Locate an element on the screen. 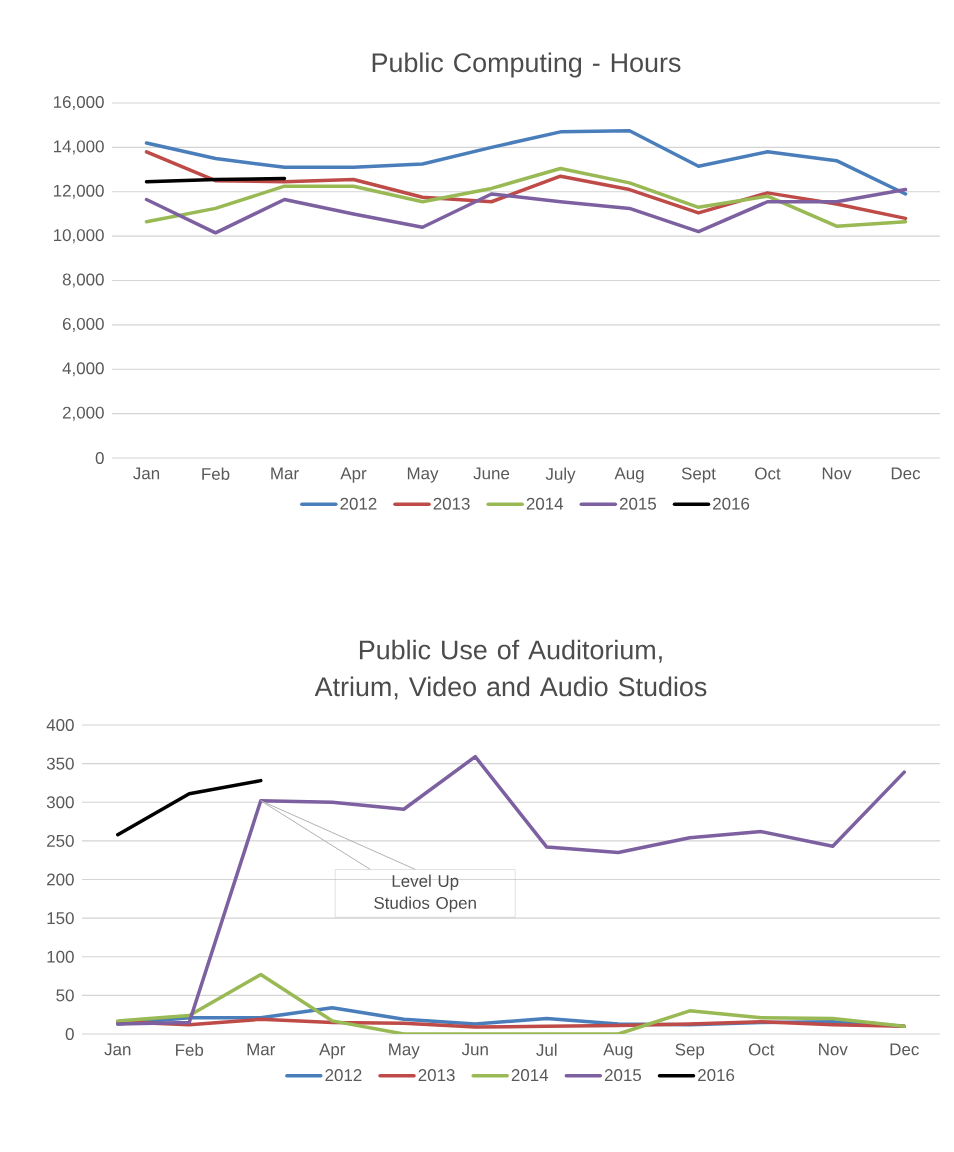  x-tick-label: Sept is located at coordinates (698, 475).